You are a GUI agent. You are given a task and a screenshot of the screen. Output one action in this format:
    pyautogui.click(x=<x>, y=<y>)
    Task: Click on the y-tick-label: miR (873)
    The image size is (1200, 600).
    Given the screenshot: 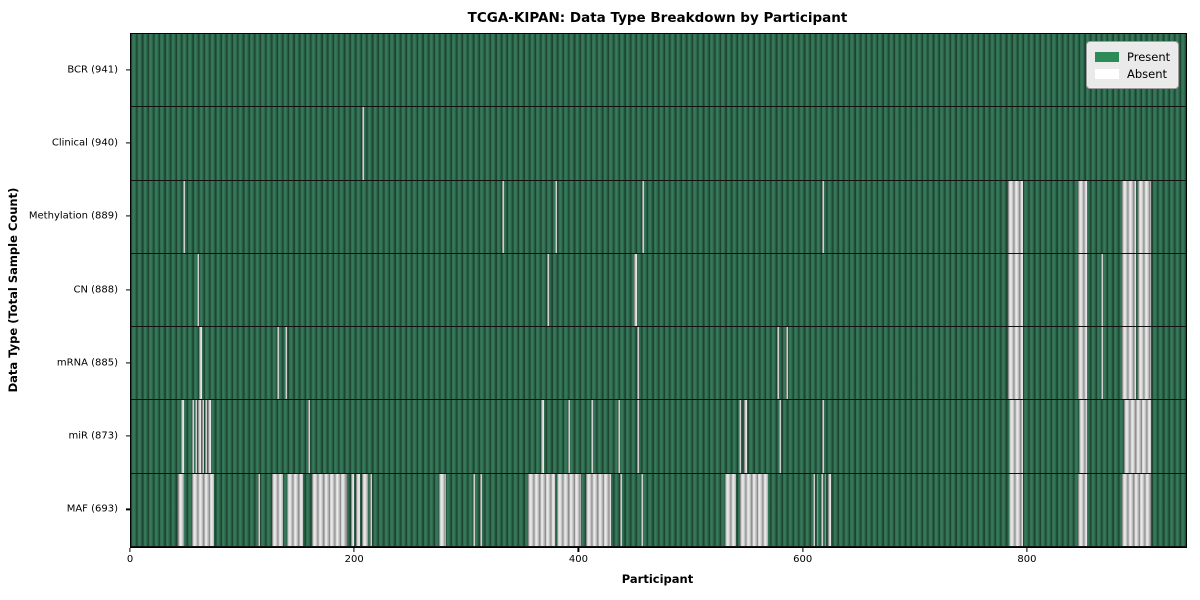 What is the action you would take?
    pyautogui.click(x=93, y=436)
    